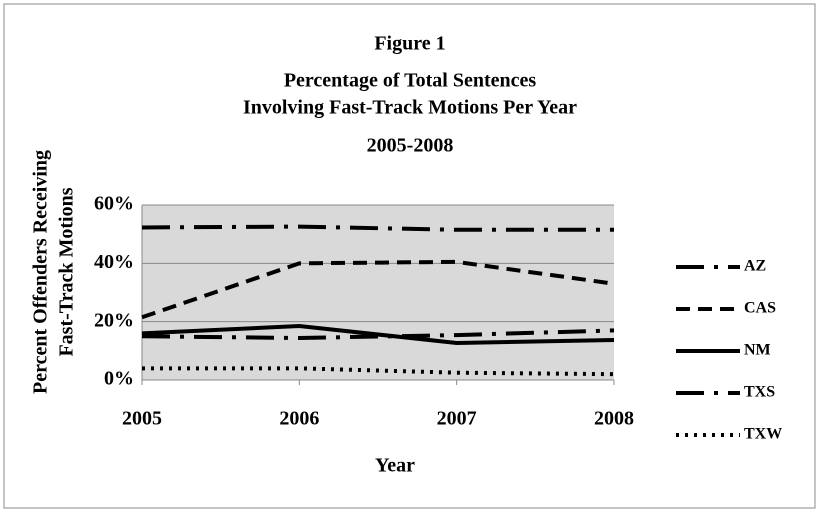 The width and height of the screenshot is (820, 513). What do you see at coordinates (410, 108) in the screenshot?
I see `chart-subtitle: Involving Fast-Track Motions Per Year` at bounding box center [410, 108].